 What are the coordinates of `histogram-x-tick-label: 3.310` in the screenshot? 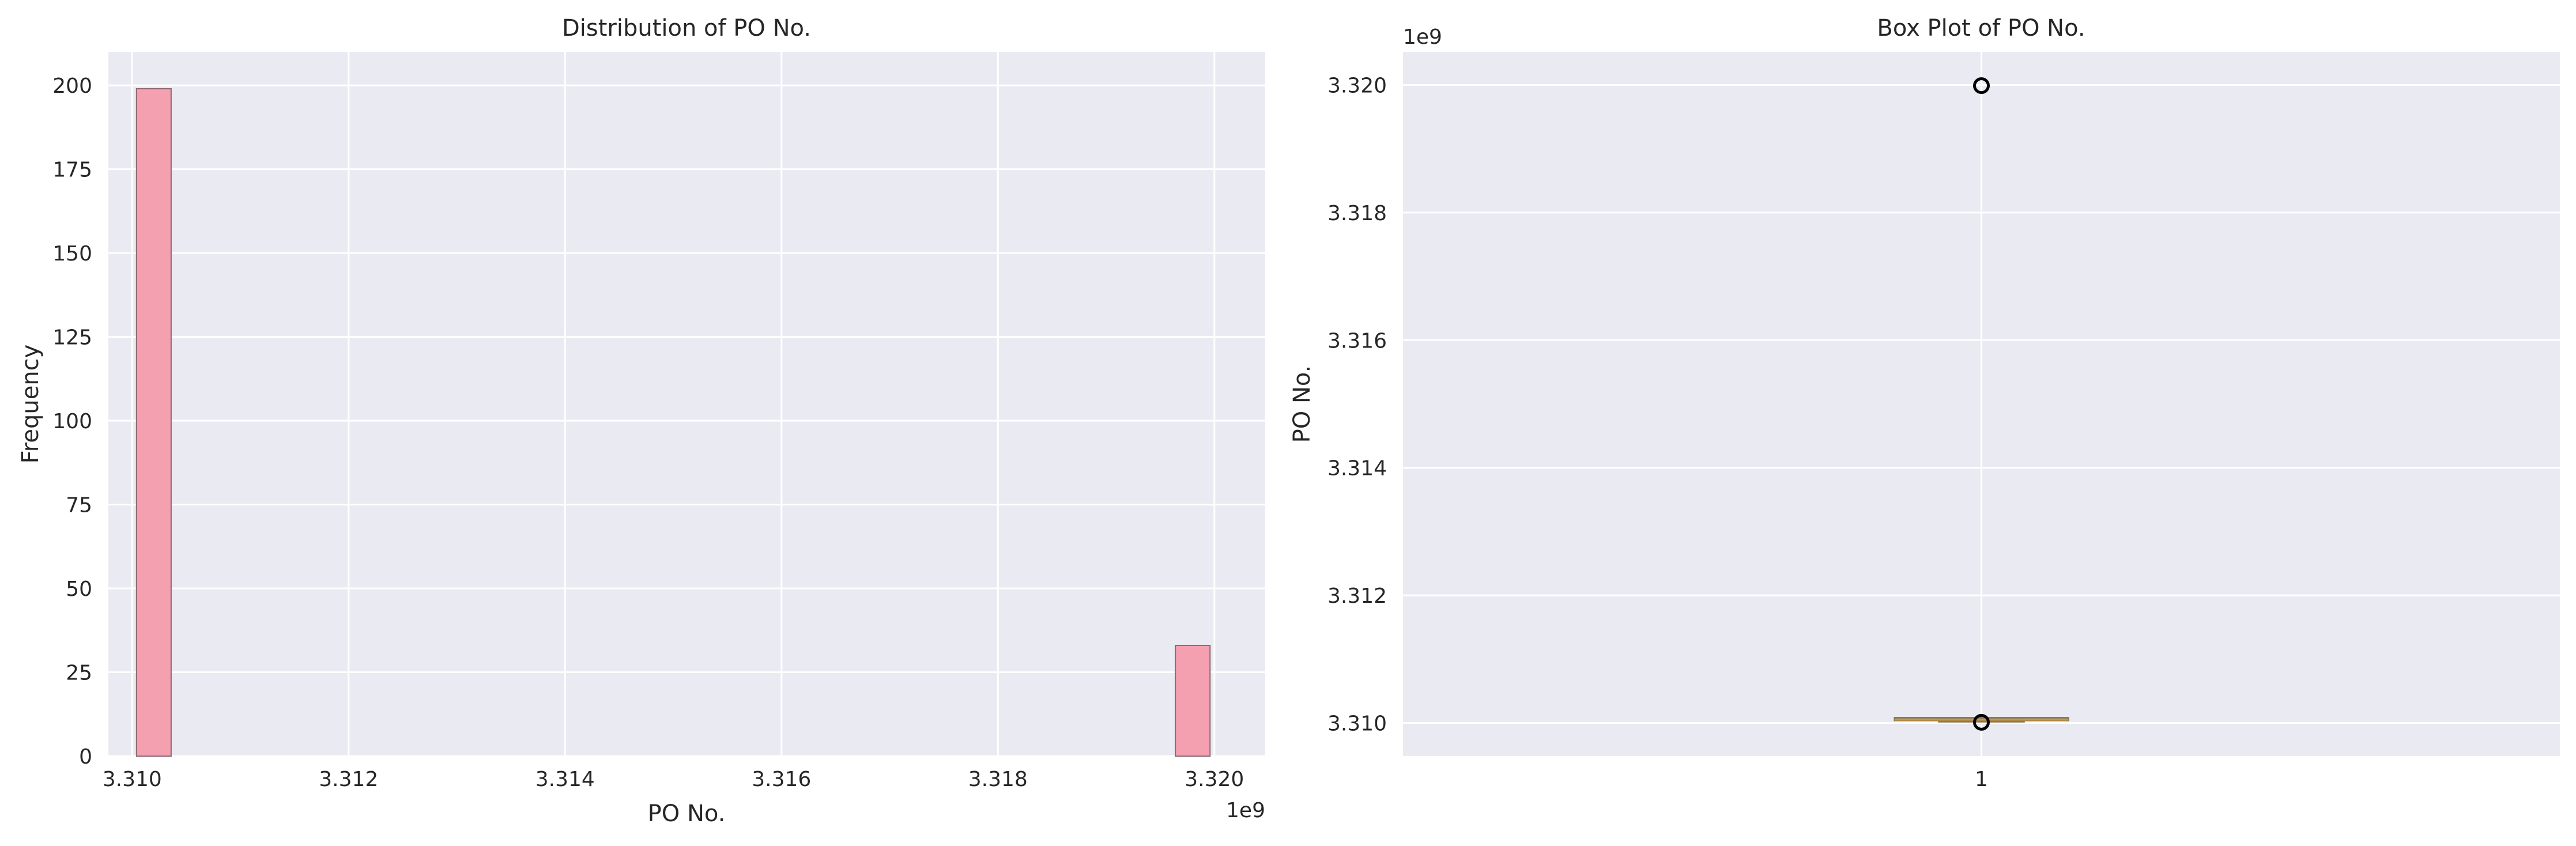 It's located at (132, 779).